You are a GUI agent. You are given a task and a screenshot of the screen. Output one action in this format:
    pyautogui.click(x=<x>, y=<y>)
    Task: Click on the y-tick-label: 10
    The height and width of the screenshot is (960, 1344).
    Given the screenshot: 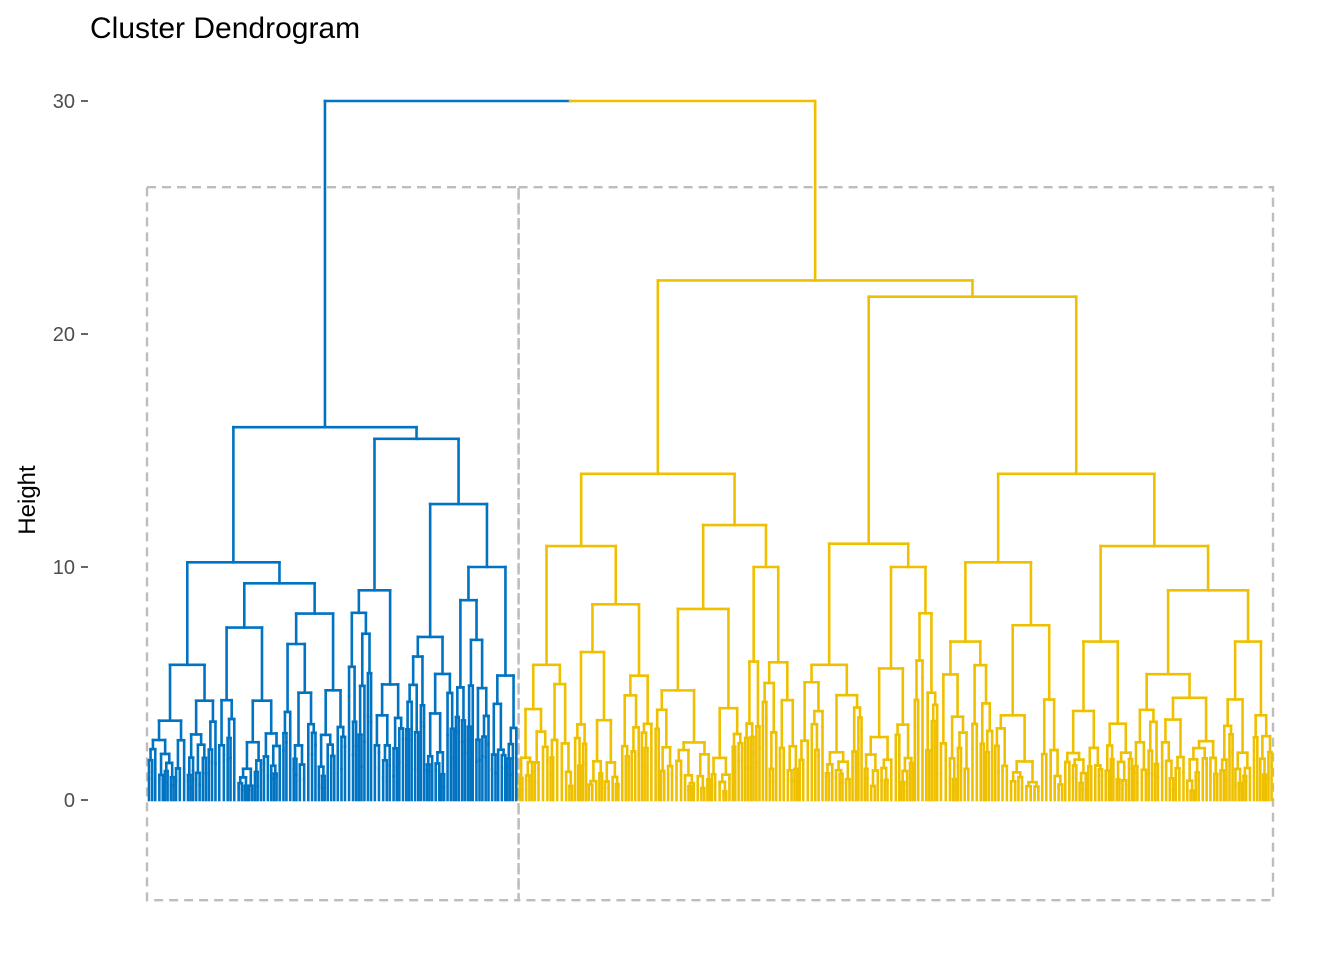 What is the action you would take?
    pyautogui.click(x=64, y=568)
    